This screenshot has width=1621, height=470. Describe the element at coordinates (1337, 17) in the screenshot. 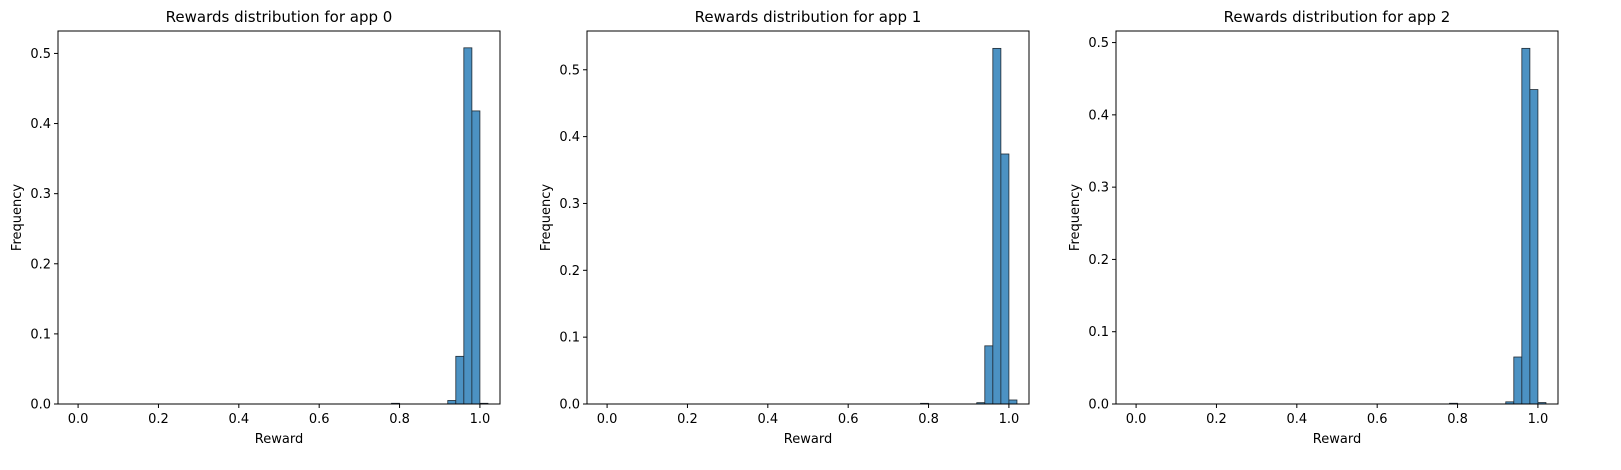

I see `chart-title: Rewards distribution for app 2` at that location.